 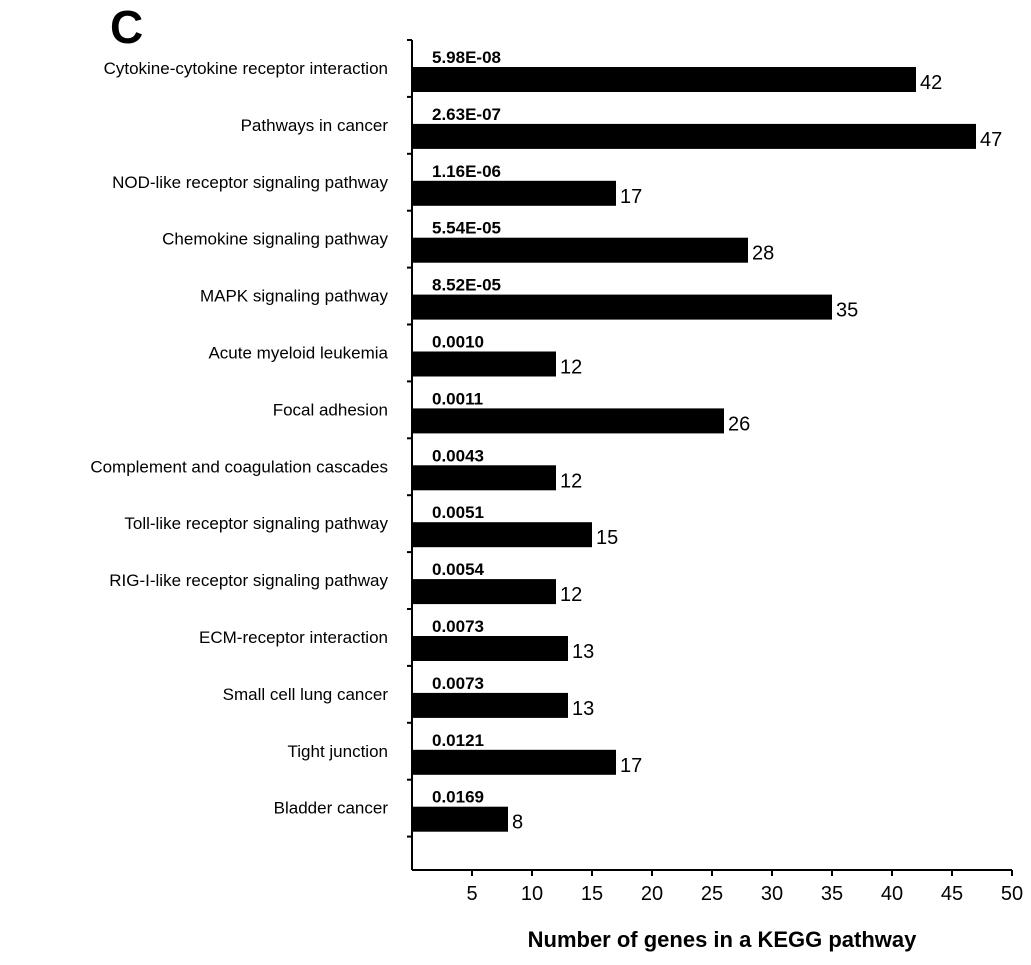 What do you see at coordinates (832, 894) in the screenshot?
I see `x-tick-label: 35` at bounding box center [832, 894].